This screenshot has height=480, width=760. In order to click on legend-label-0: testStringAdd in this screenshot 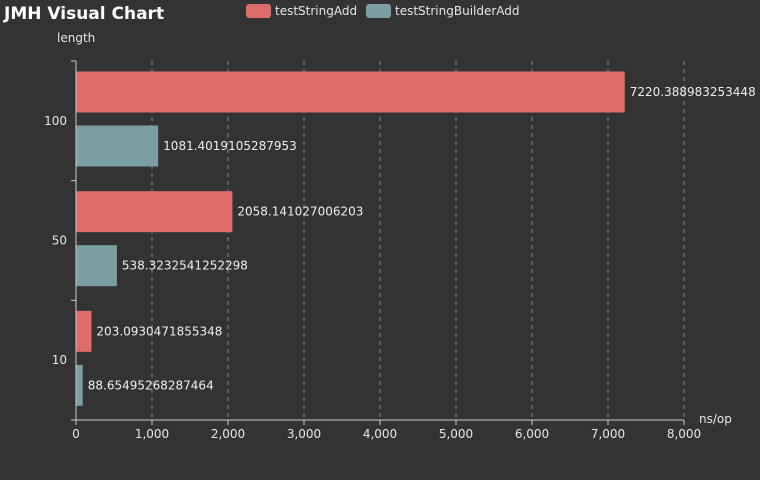, I will do `click(316, 11)`.